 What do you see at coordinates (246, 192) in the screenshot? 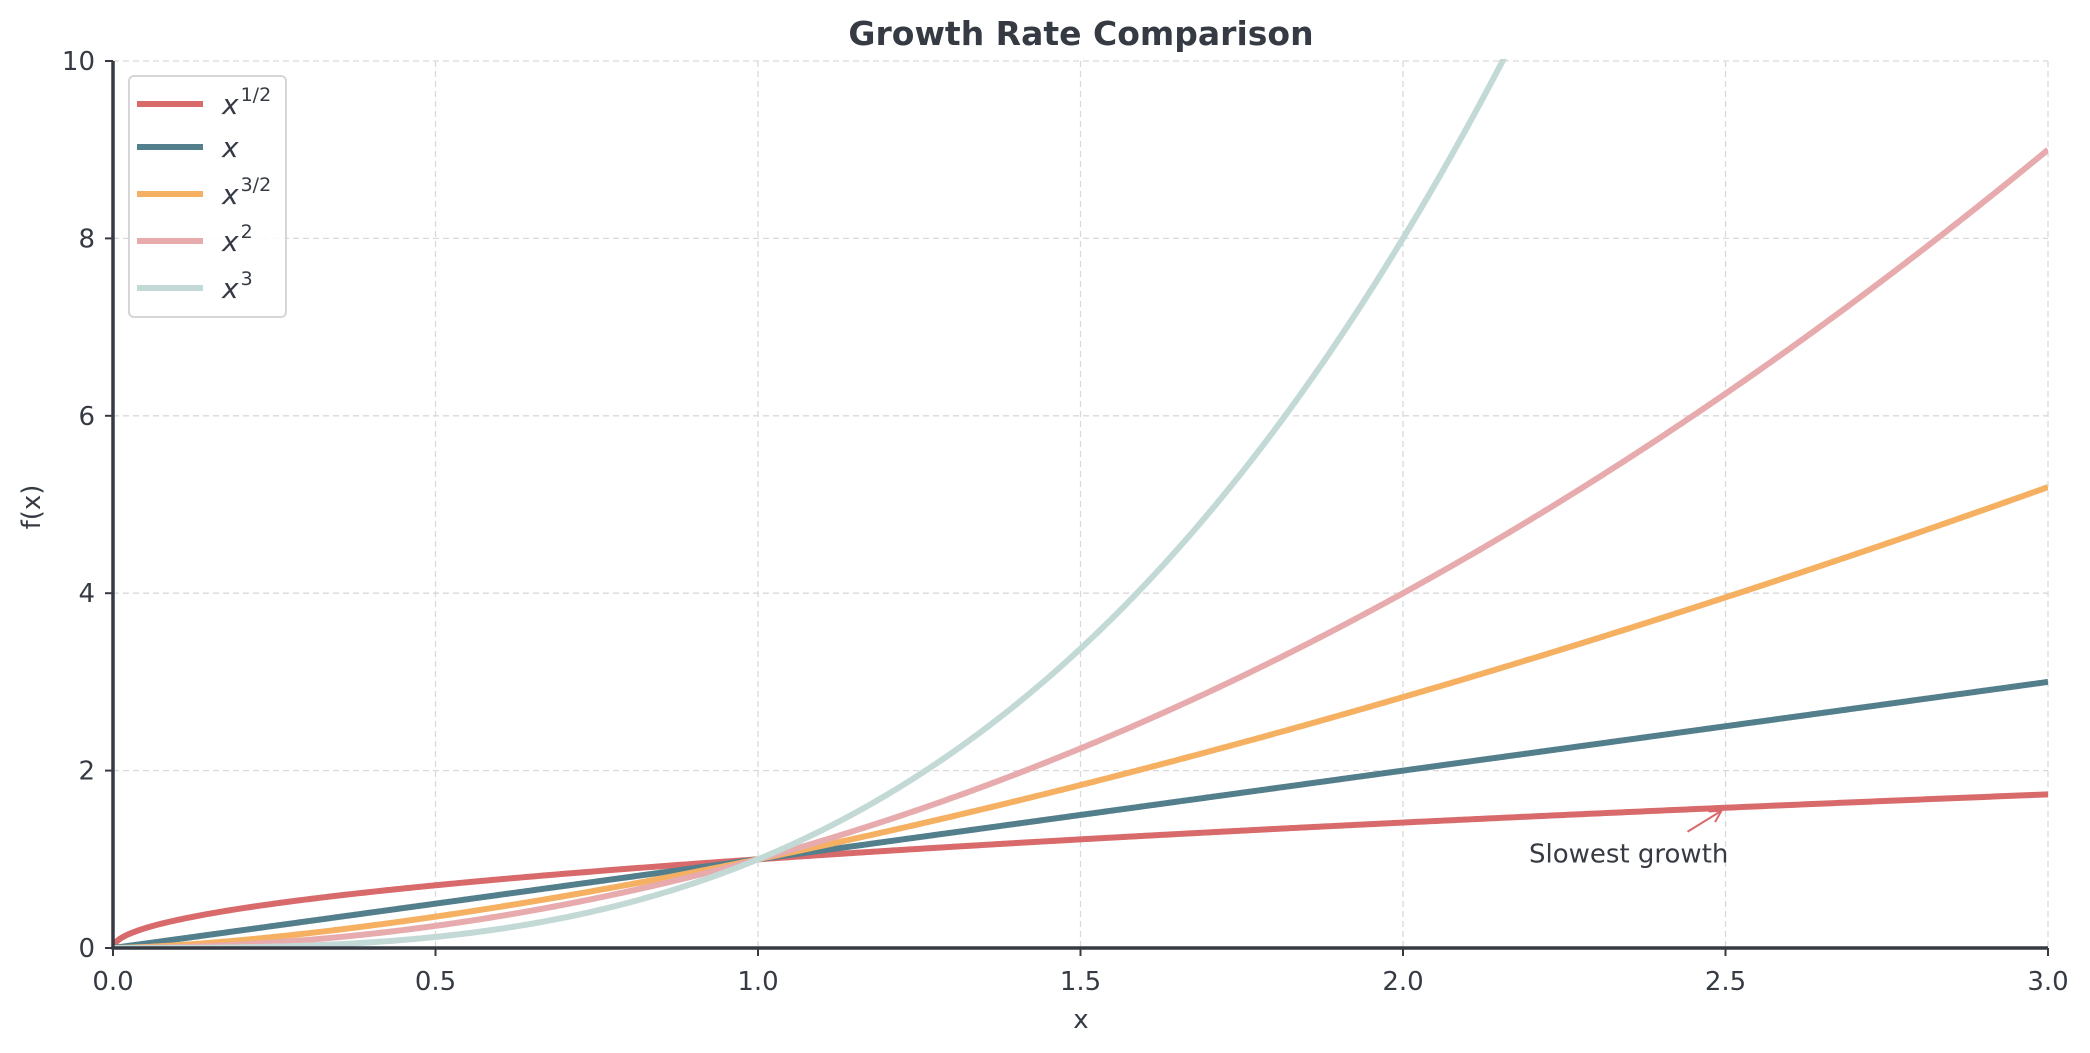
I see `legend-label: x 3/2` at bounding box center [246, 192].